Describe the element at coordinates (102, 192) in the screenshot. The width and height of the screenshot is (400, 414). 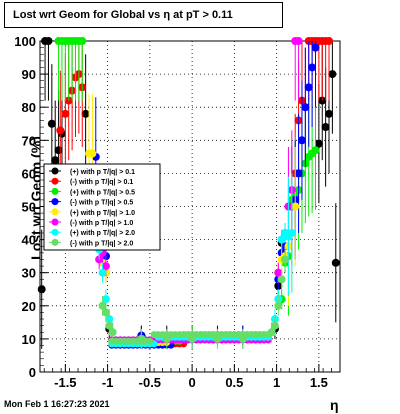
I see `legend-entry: (+) with p T/|q| > 0.5` at that location.